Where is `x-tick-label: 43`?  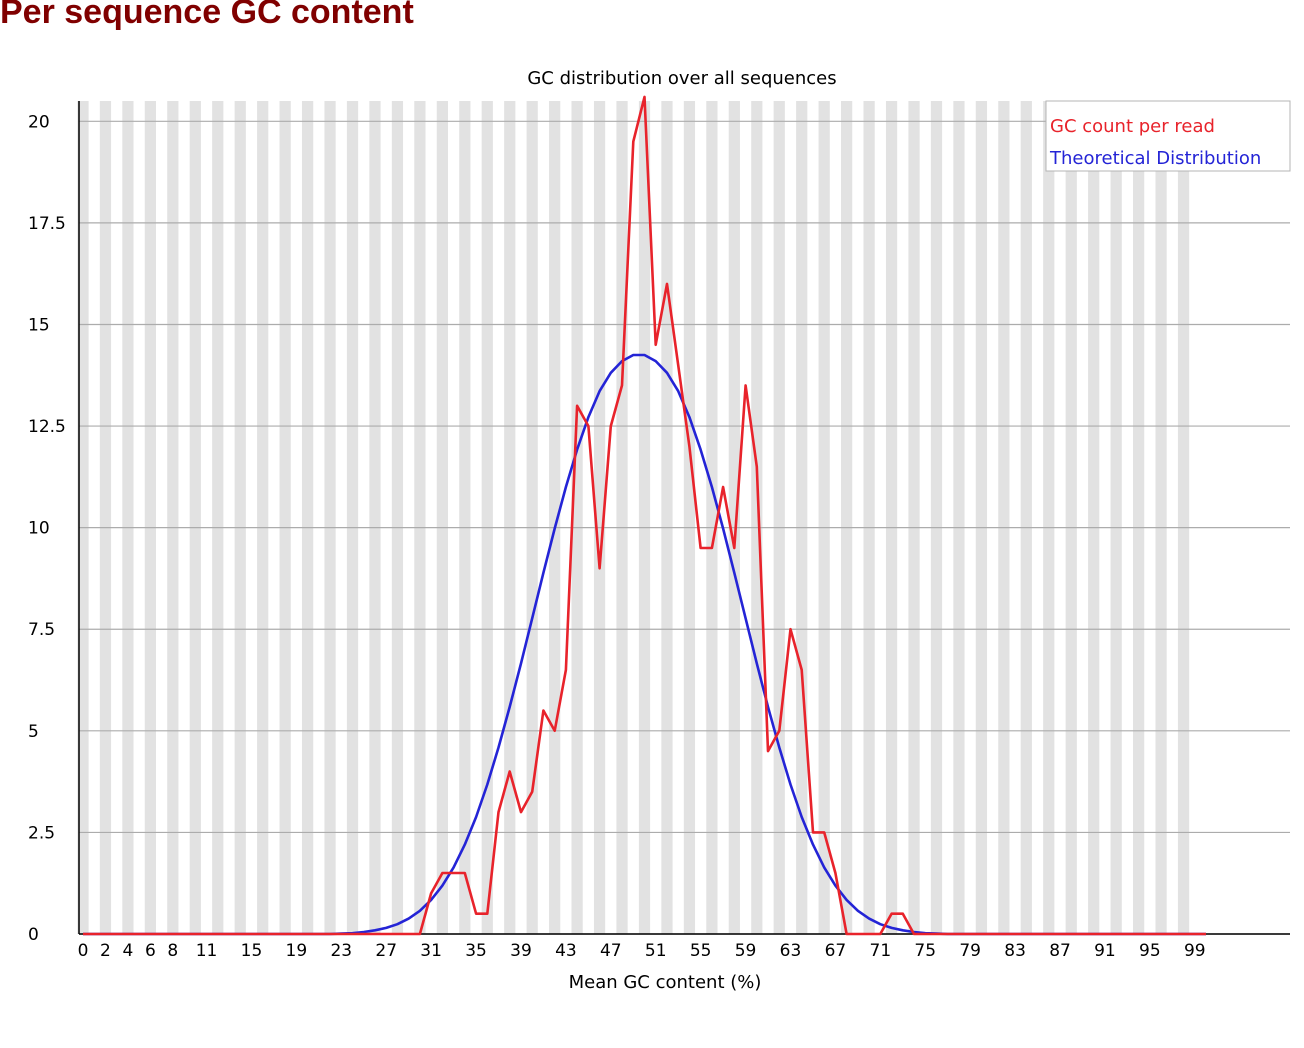
x-tick-label: 43 is located at coordinates (566, 951).